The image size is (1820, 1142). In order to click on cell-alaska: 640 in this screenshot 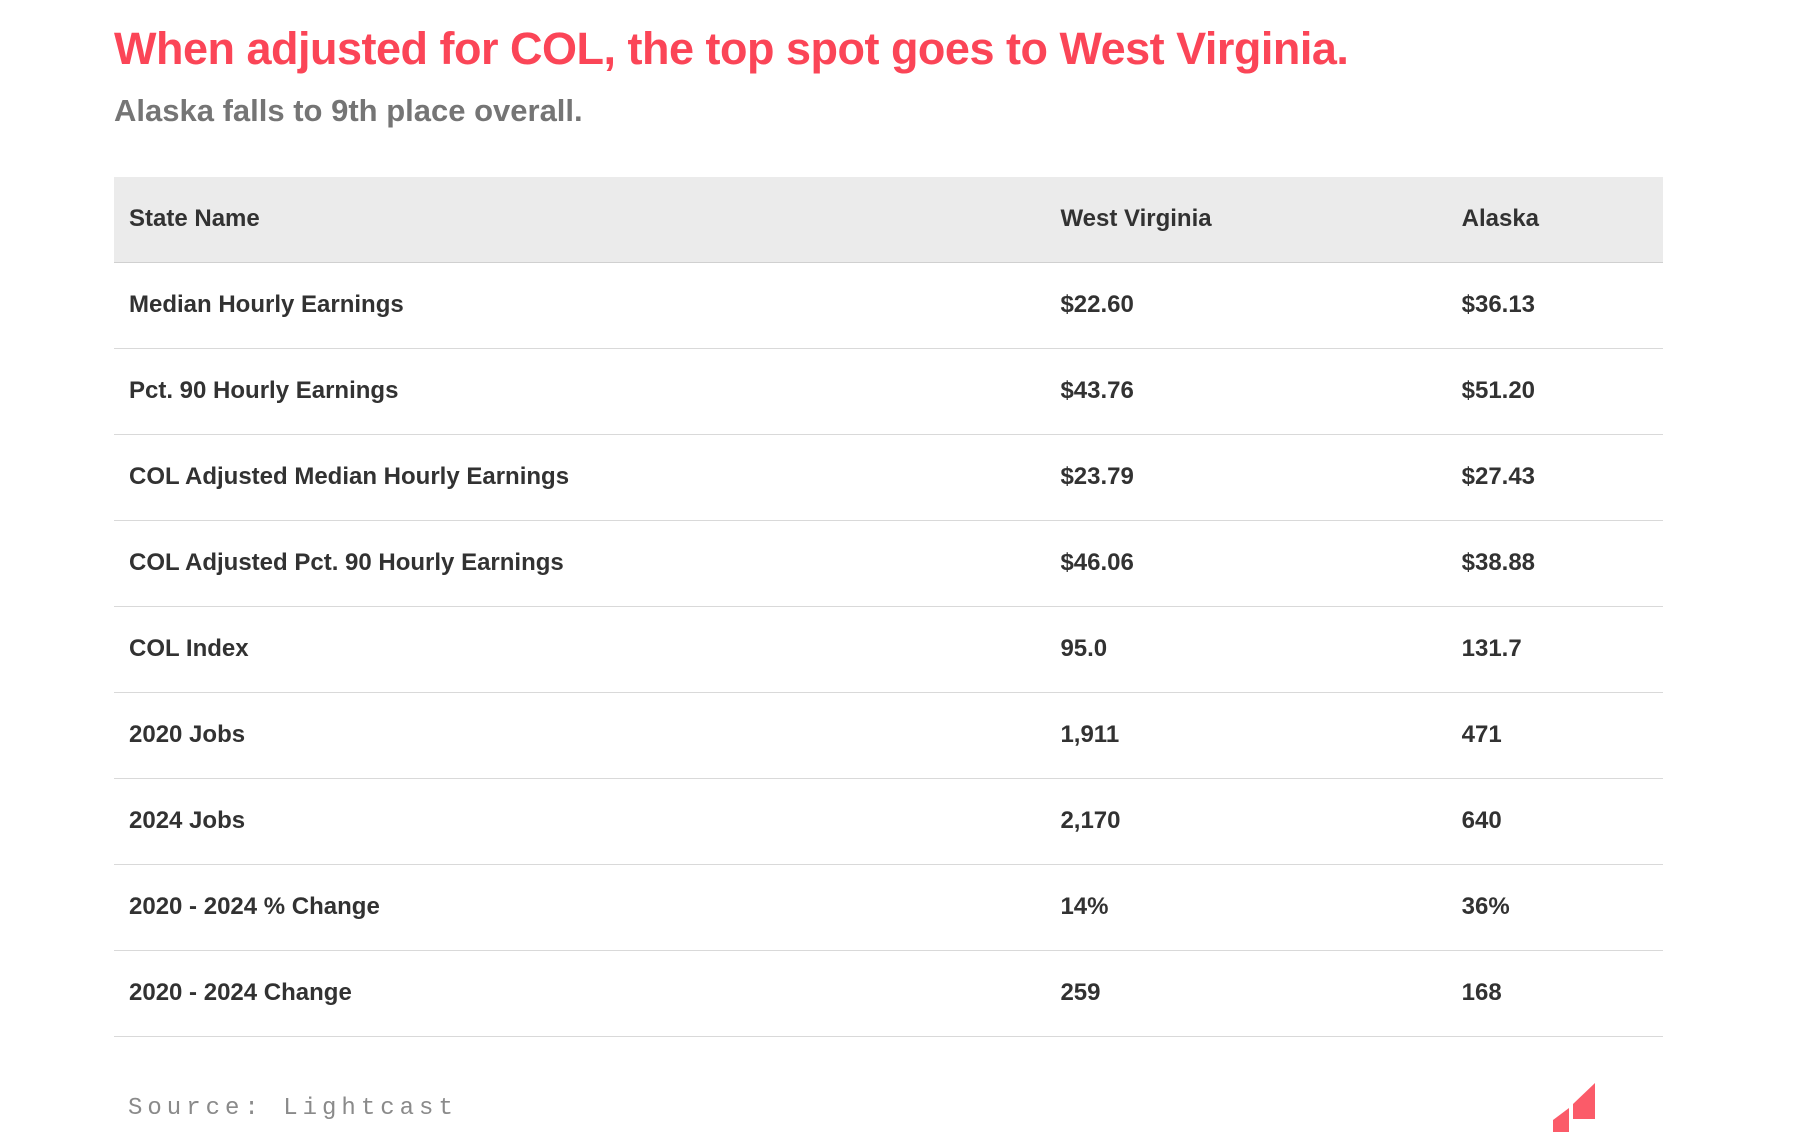, I will do `click(1481, 821)`.